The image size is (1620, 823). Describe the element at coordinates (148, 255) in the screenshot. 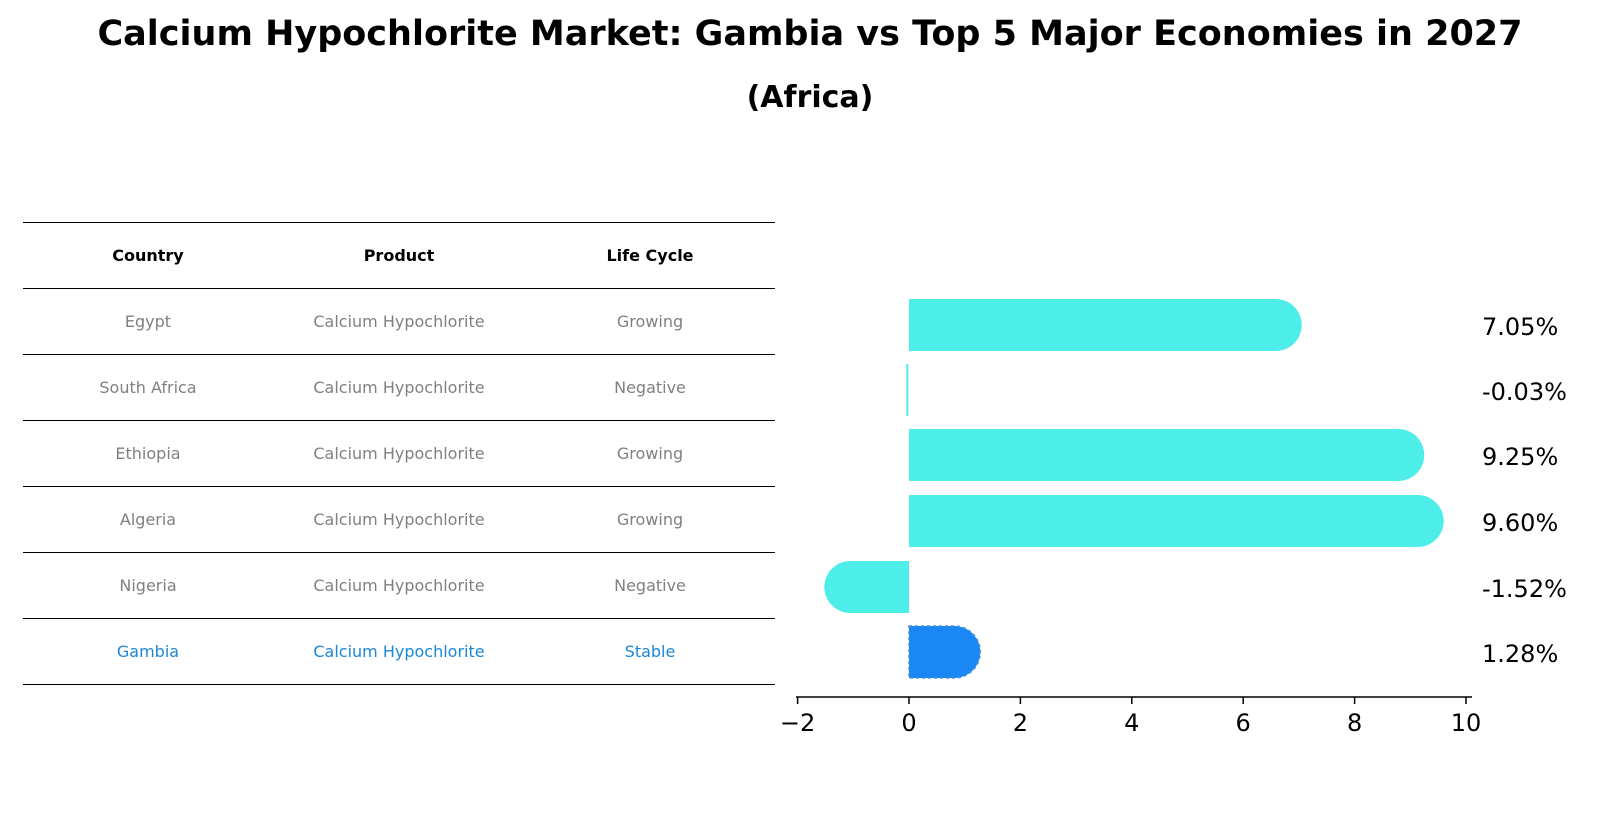

I see `header-country: Country` at that location.